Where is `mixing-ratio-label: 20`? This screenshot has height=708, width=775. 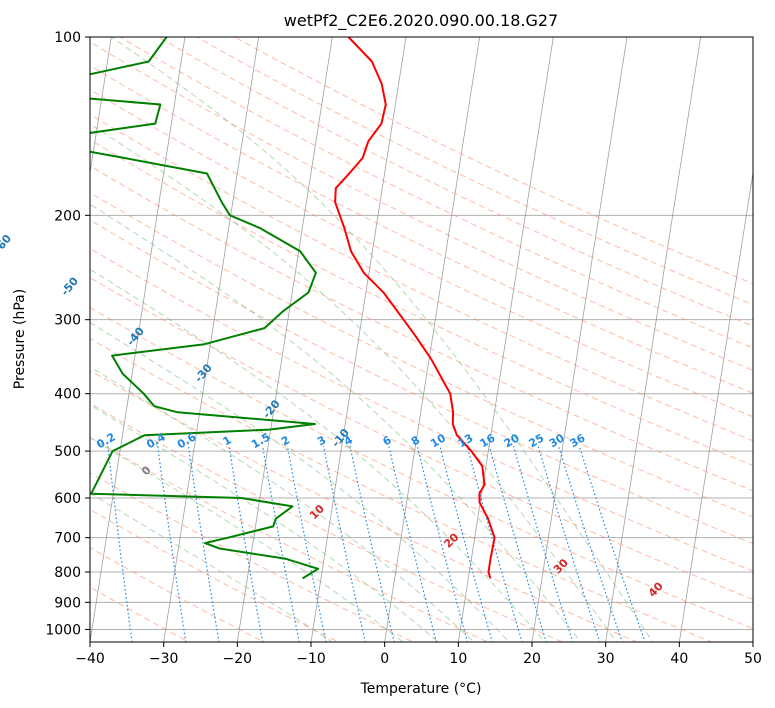 mixing-ratio-label: 20 is located at coordinates (512, 440).